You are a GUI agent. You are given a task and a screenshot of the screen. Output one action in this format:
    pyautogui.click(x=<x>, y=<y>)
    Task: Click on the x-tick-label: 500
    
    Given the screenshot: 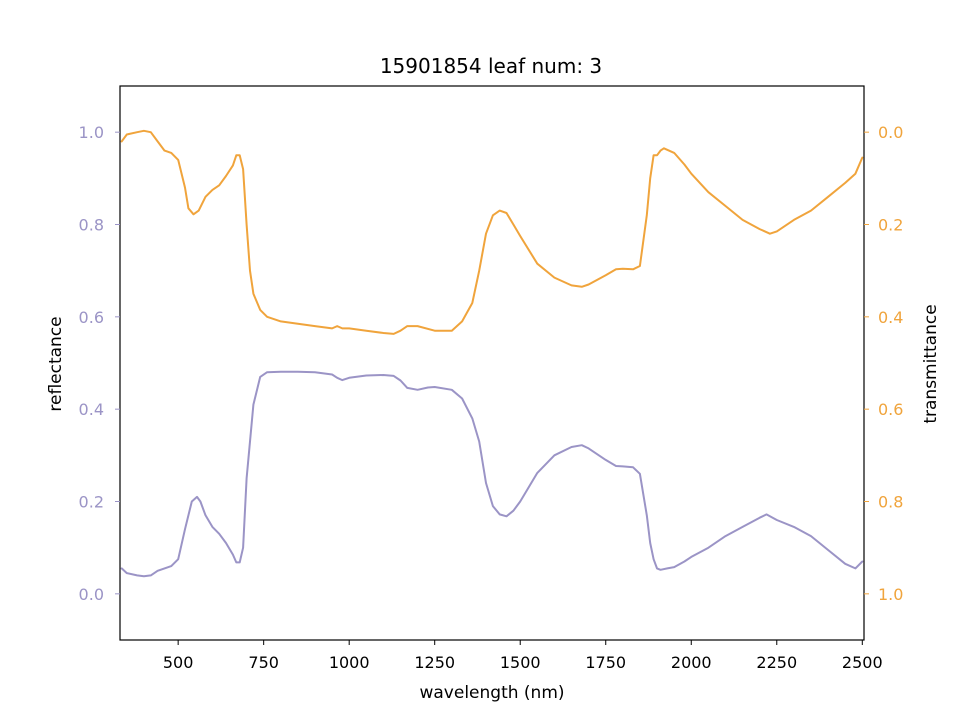 What is the action you would take?
    pyautogui.click(x=178, y=662)
    